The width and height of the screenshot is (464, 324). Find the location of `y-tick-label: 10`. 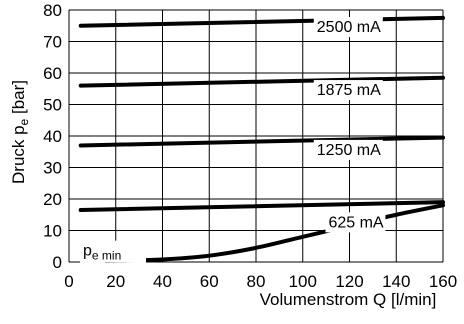

y-tick-label: 10 is located at coordinates (52, 231).